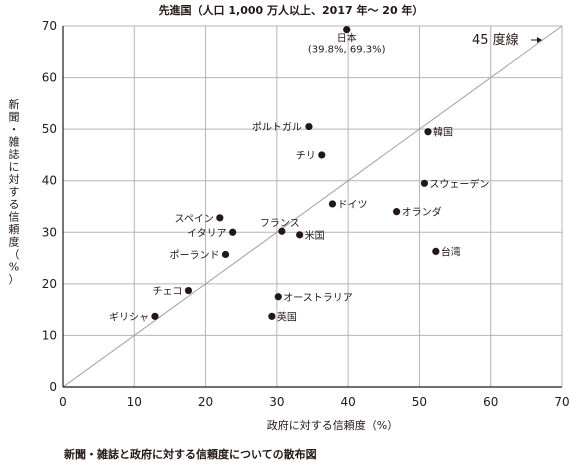  Describe the element at coordinates (459, 183) in the screenshot. I see `point-label: スウェーデン` at that location.